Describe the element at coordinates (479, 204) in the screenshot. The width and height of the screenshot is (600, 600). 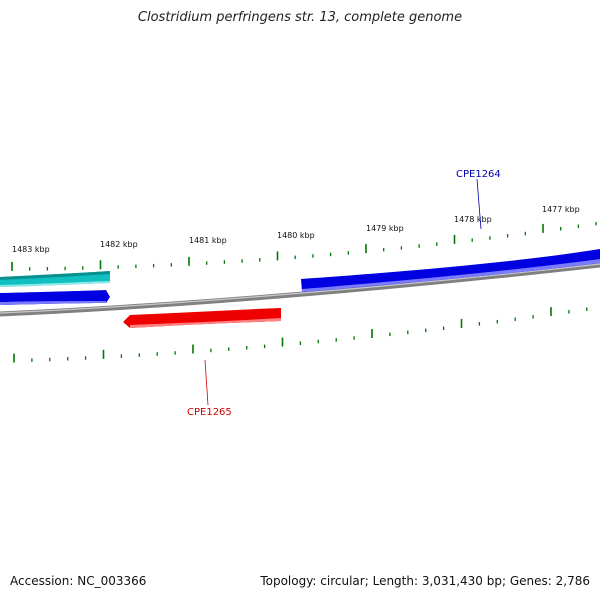
I see `cpe1264-leader-line` at that location.